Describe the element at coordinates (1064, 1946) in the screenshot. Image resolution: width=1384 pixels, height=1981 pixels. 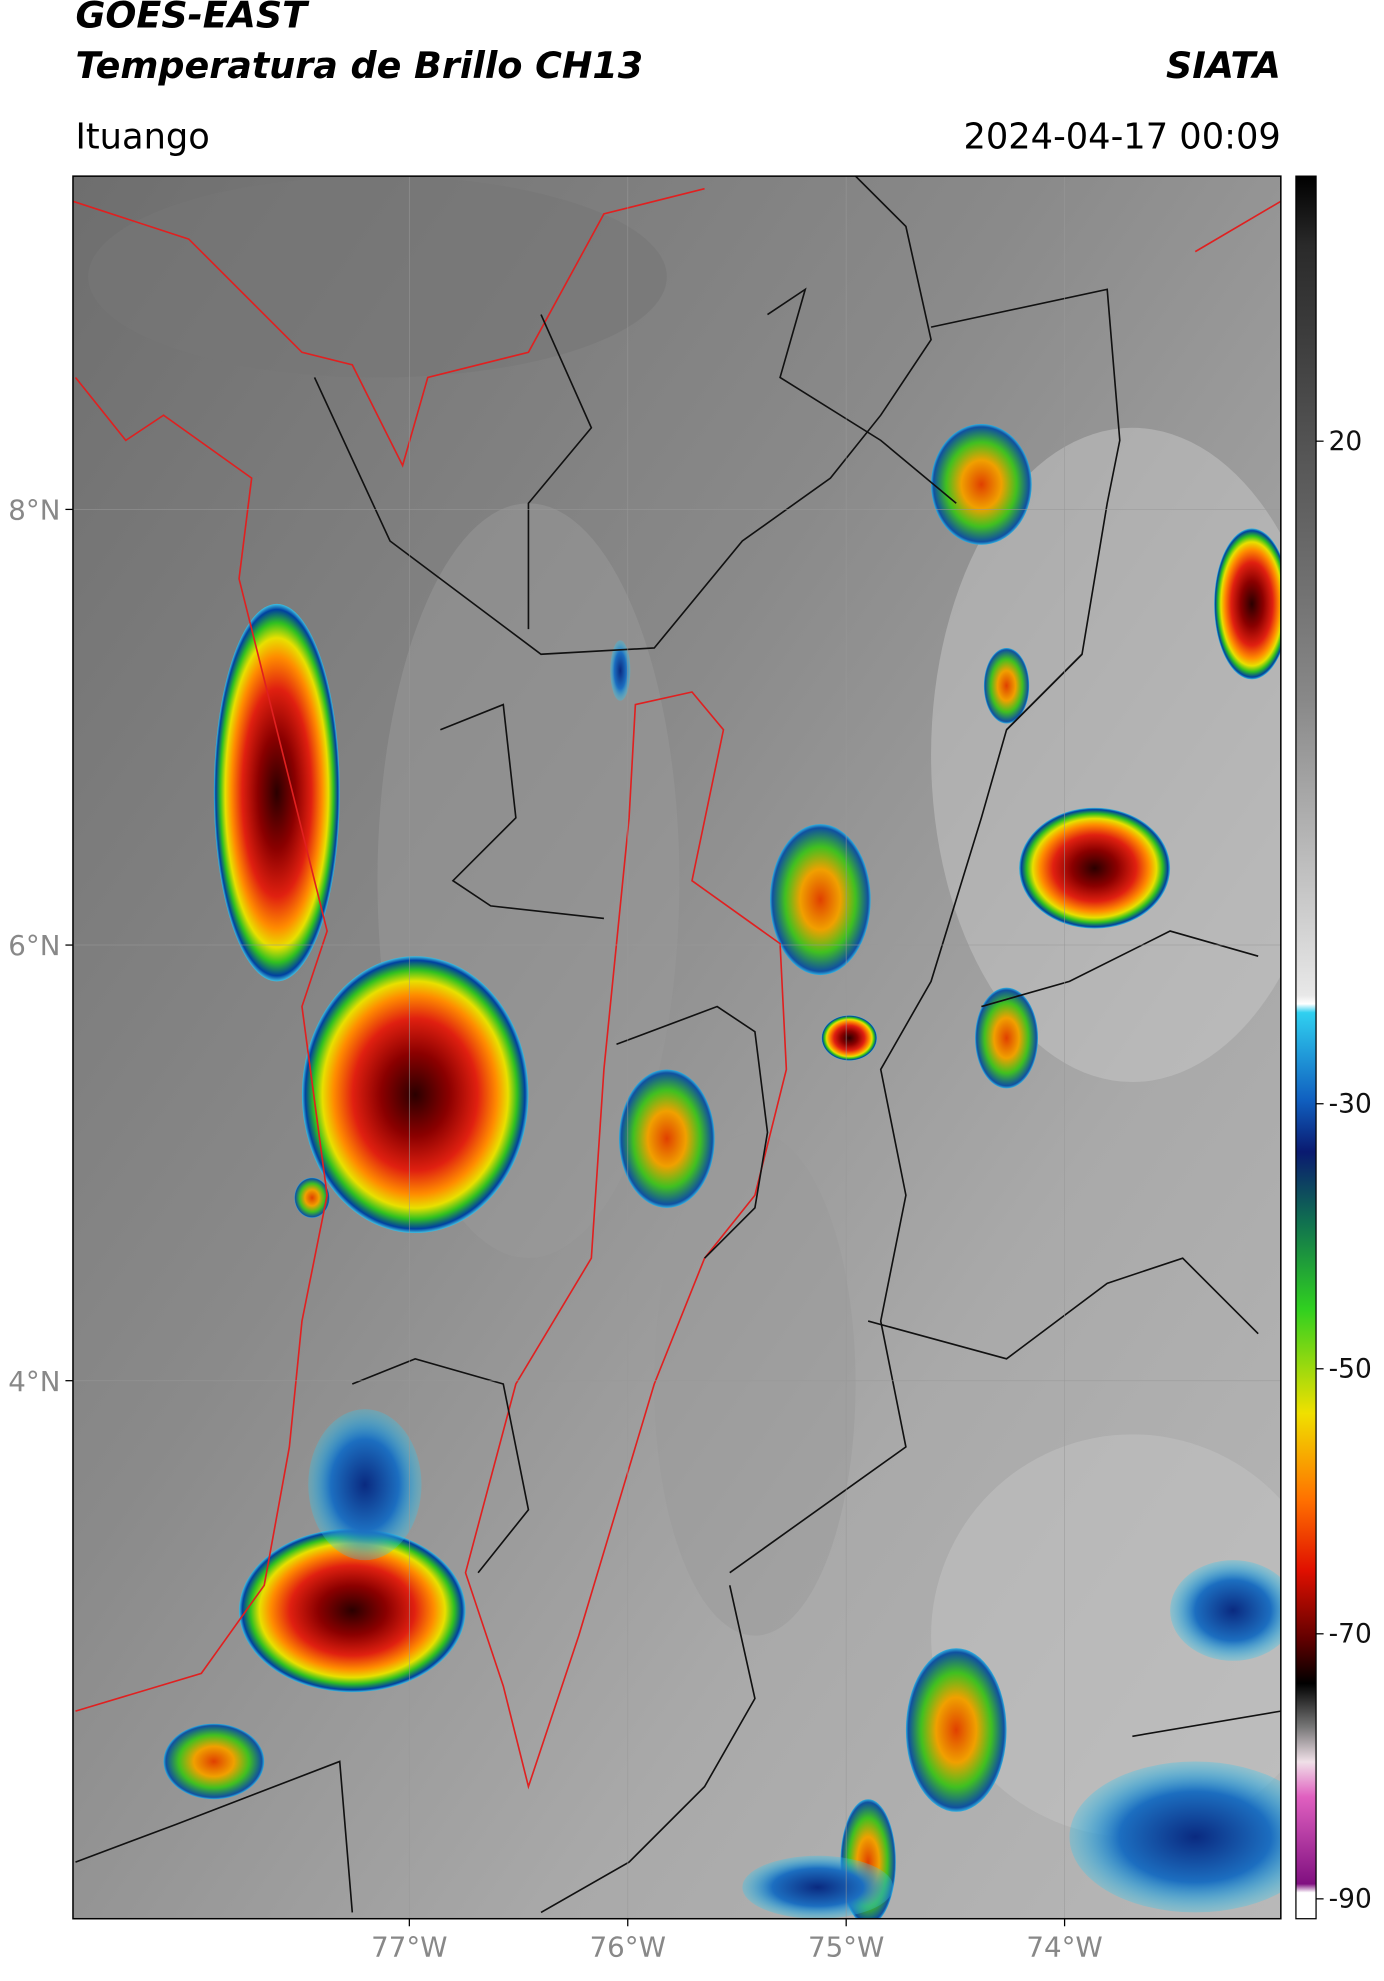
I see `x-tick-label: 74°W` at that location.